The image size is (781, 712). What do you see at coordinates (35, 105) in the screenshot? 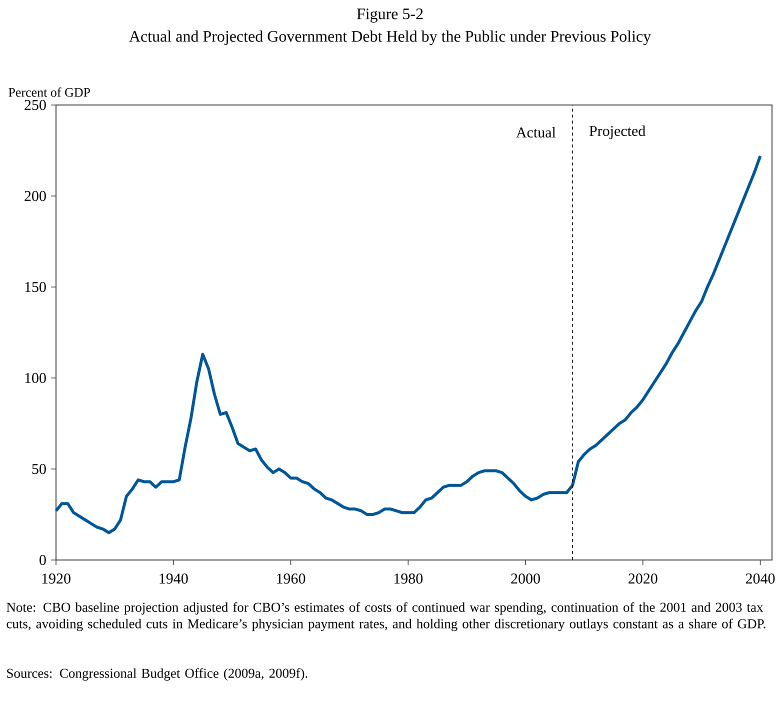
I see `y-tick-label: 250` at bounding box center [35, 105].